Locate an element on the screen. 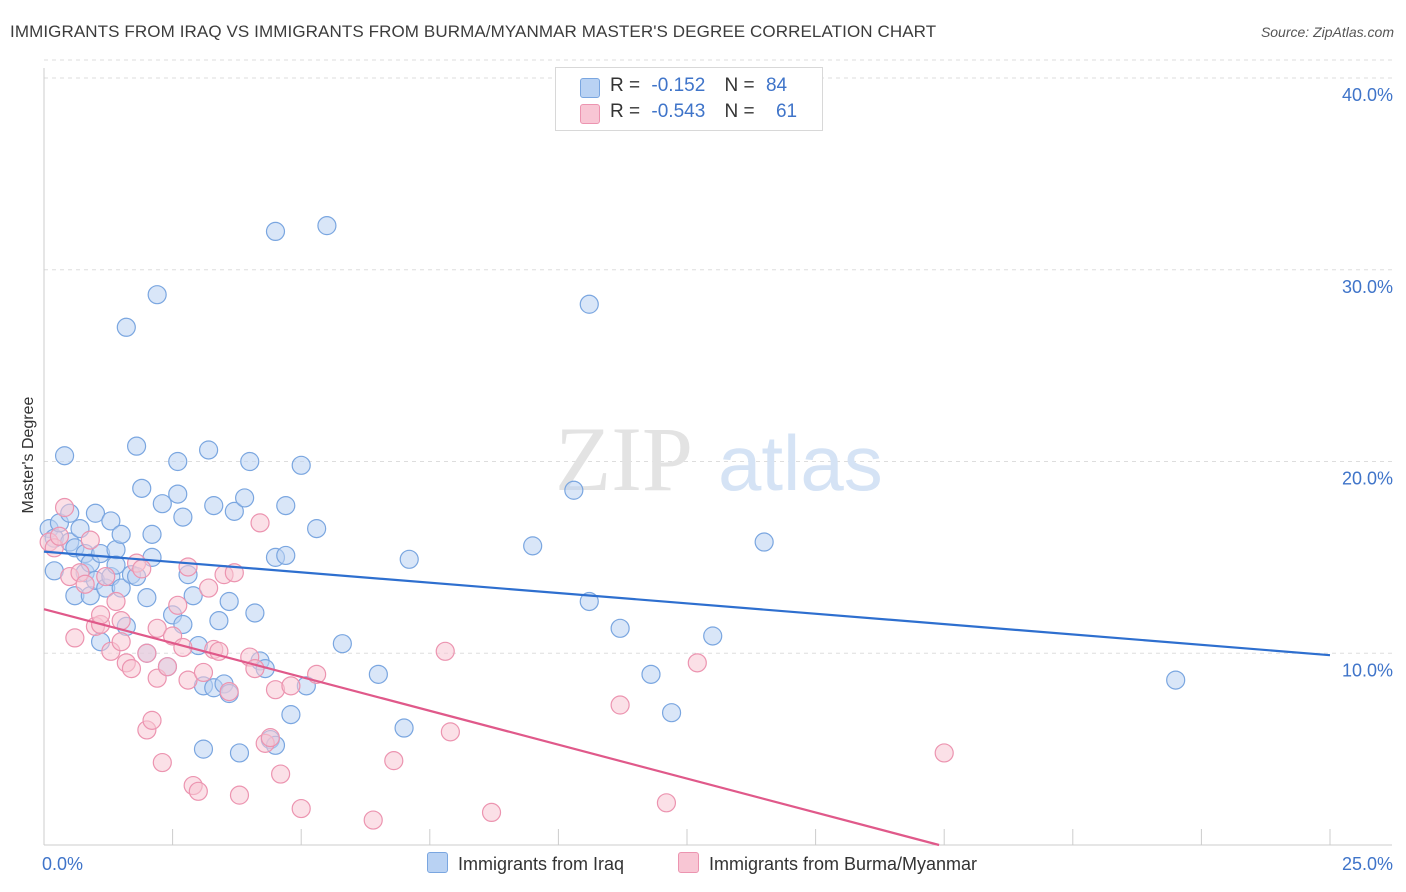  watermark-atlas: atlas is located at coordinates (800, 463).